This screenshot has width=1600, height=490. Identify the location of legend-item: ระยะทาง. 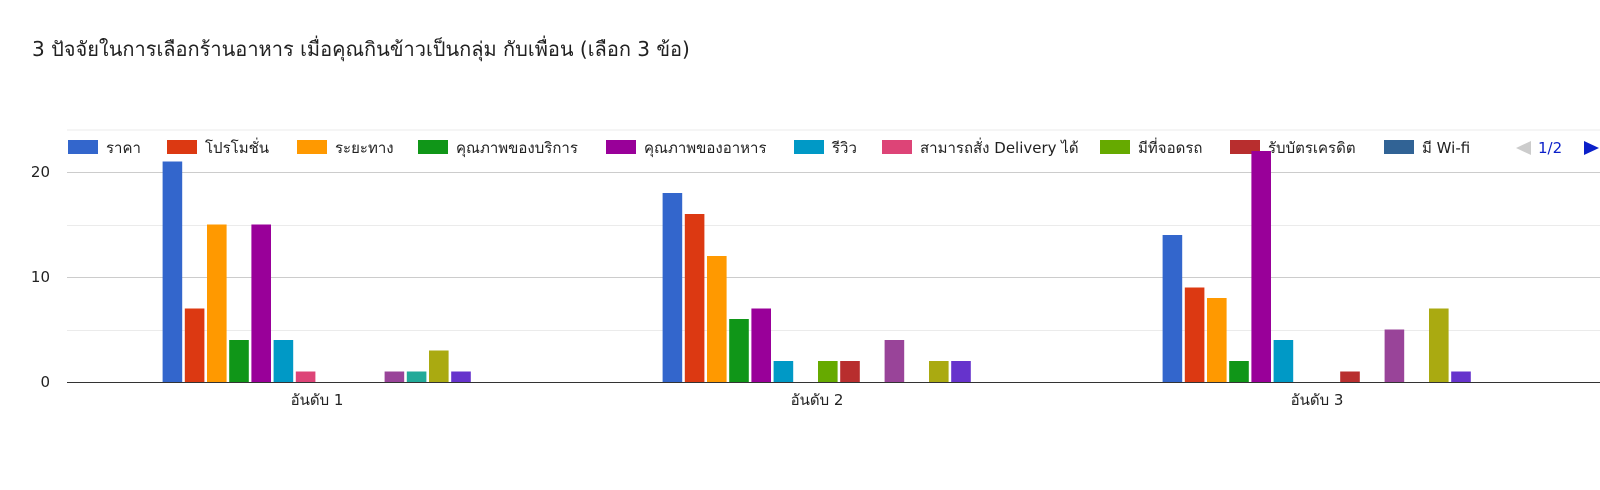
(345, 148).